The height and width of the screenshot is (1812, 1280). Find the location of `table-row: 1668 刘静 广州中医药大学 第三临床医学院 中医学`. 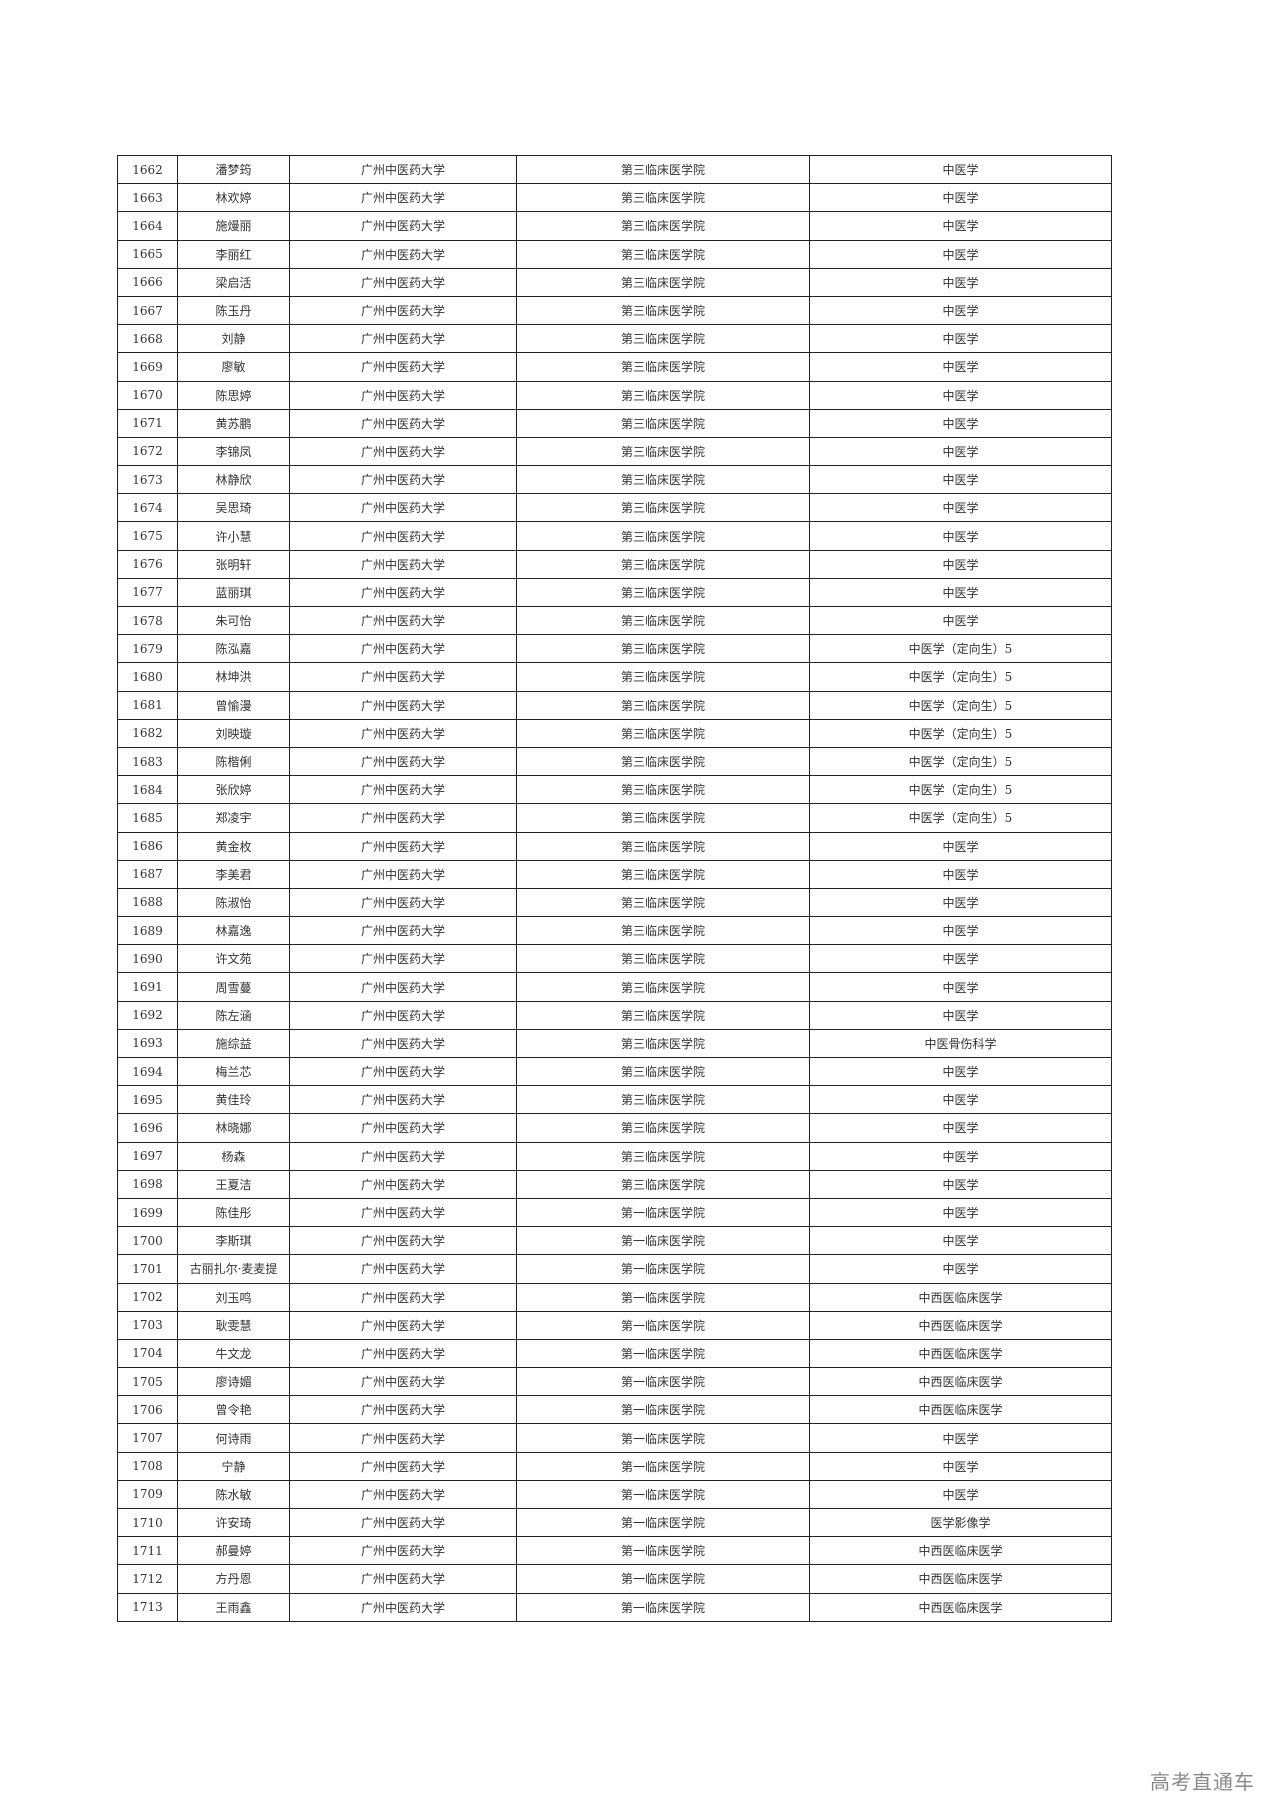

table-row: 1668 刘静 广州中医药大学 第三临床医学院 中医学 is located at coordinates (614, 339).